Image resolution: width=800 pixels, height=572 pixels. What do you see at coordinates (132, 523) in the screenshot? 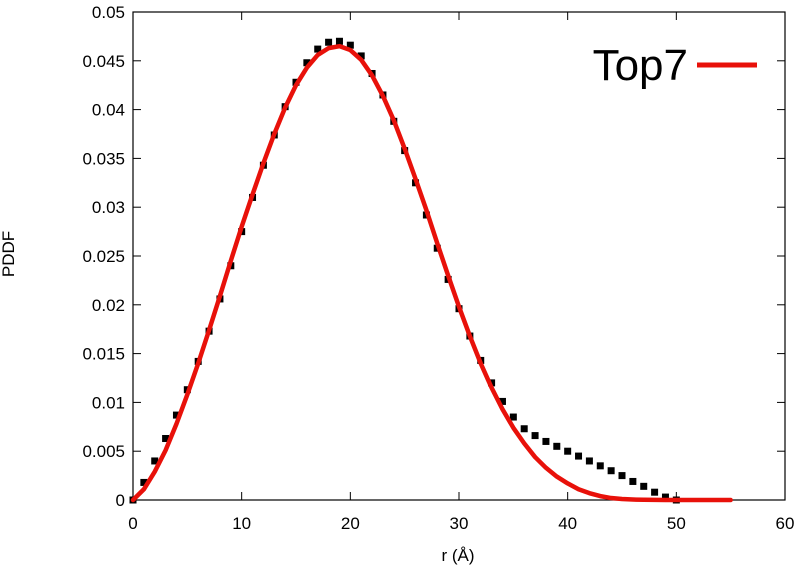
I see `x-tick-label: 0` at bounding box center [132, 523].